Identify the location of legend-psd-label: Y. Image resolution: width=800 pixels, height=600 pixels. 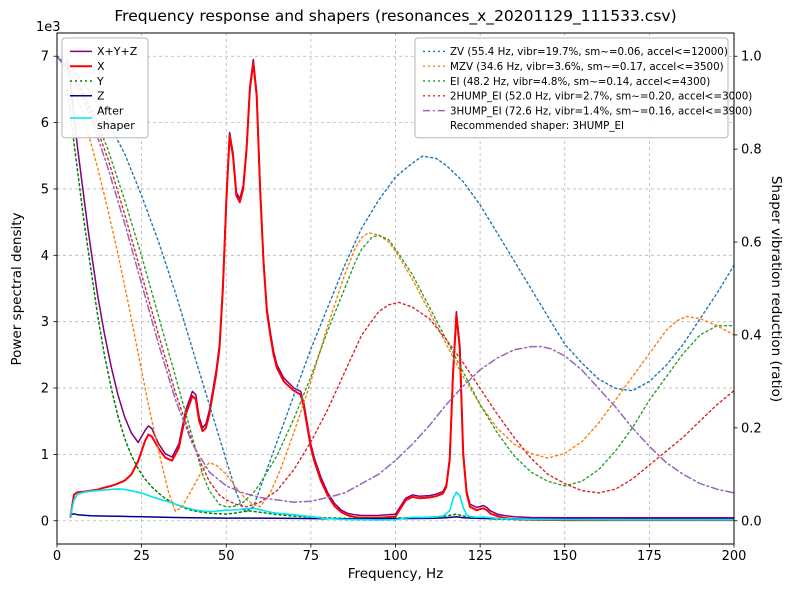
(100, 81).